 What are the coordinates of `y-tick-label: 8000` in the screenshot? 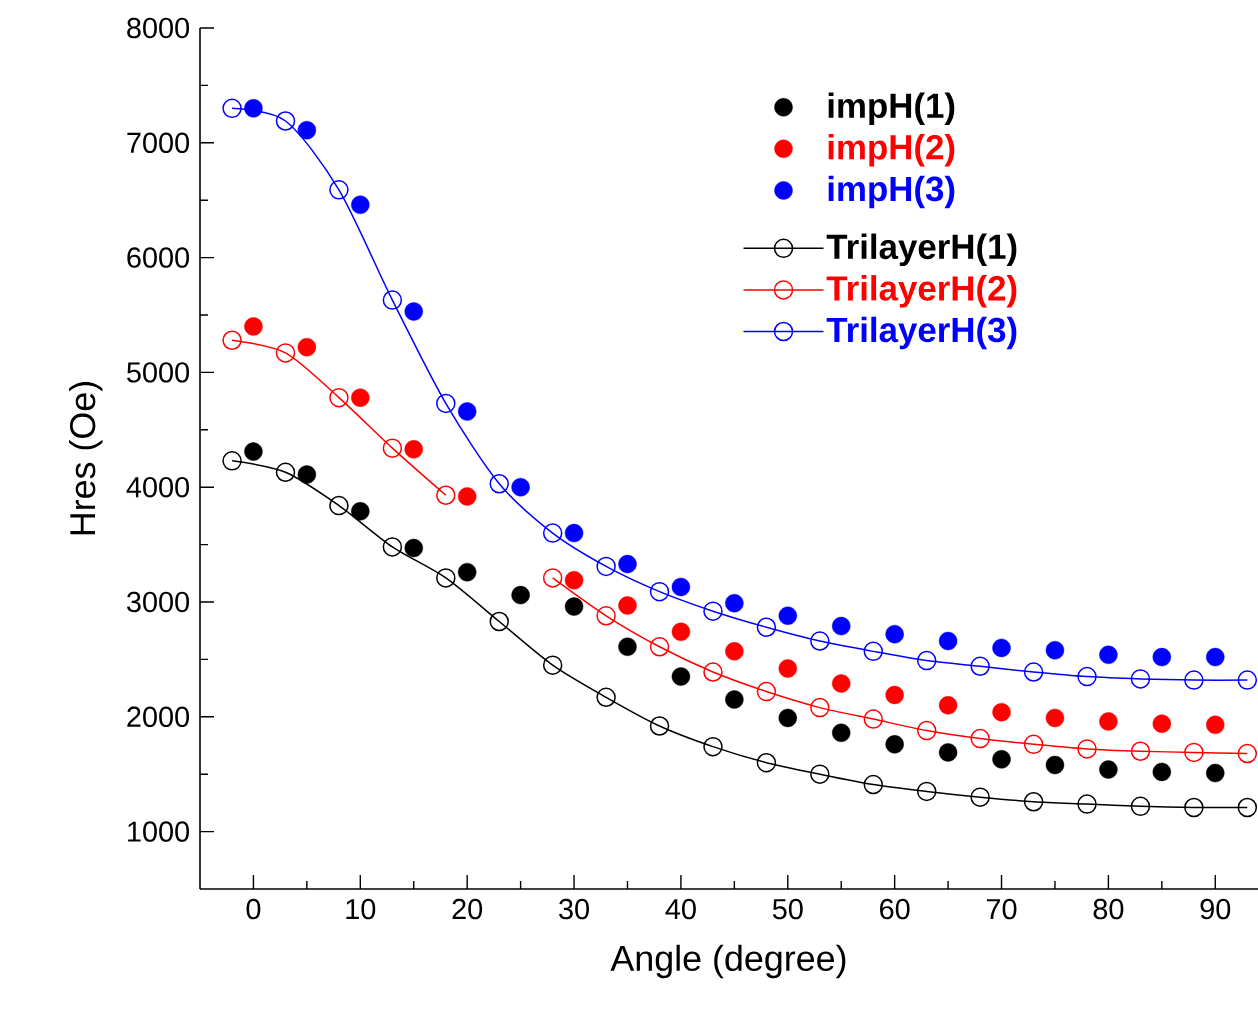 It's located at (158, 28).